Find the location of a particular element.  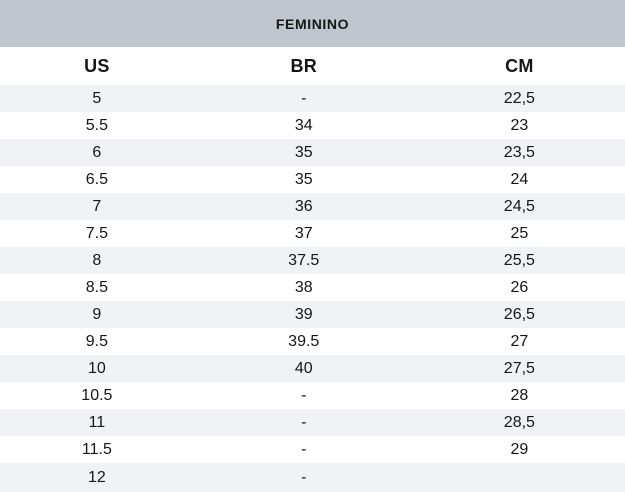

table-cell-br: 37.5 is located at coordinates (303, 260).